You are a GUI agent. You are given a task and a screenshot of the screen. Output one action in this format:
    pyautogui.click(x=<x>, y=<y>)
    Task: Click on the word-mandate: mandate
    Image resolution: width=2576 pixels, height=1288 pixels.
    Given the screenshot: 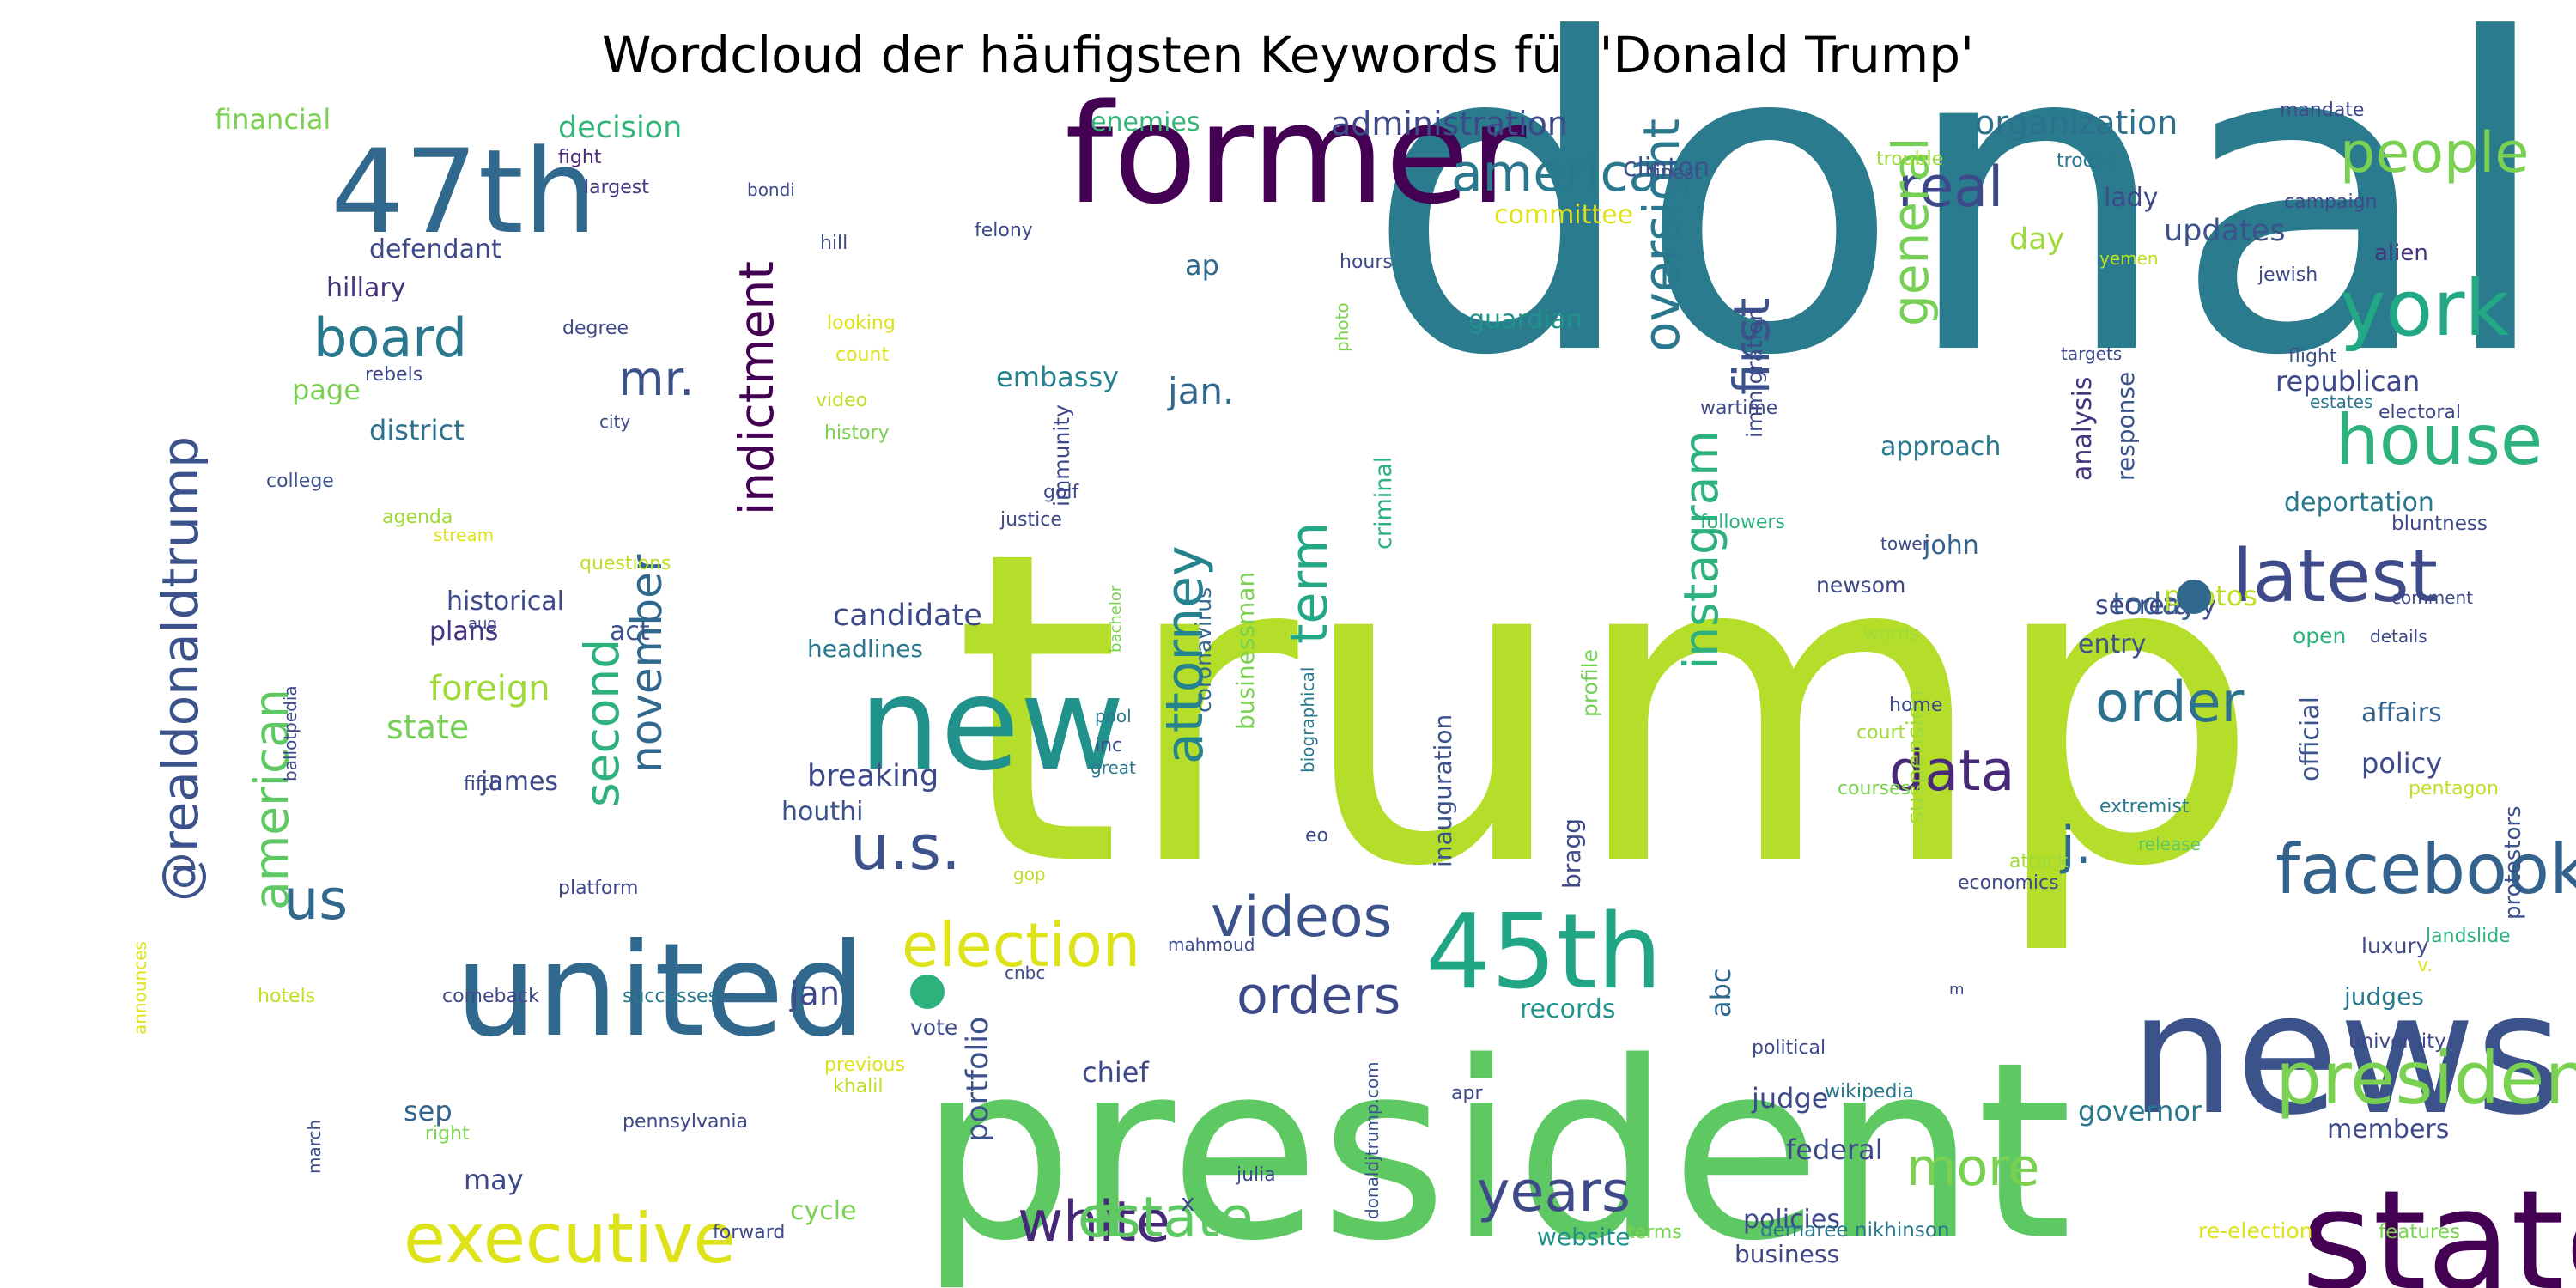 What is the action you would take?
    pyautogui.click(x=2322, y=111)
    